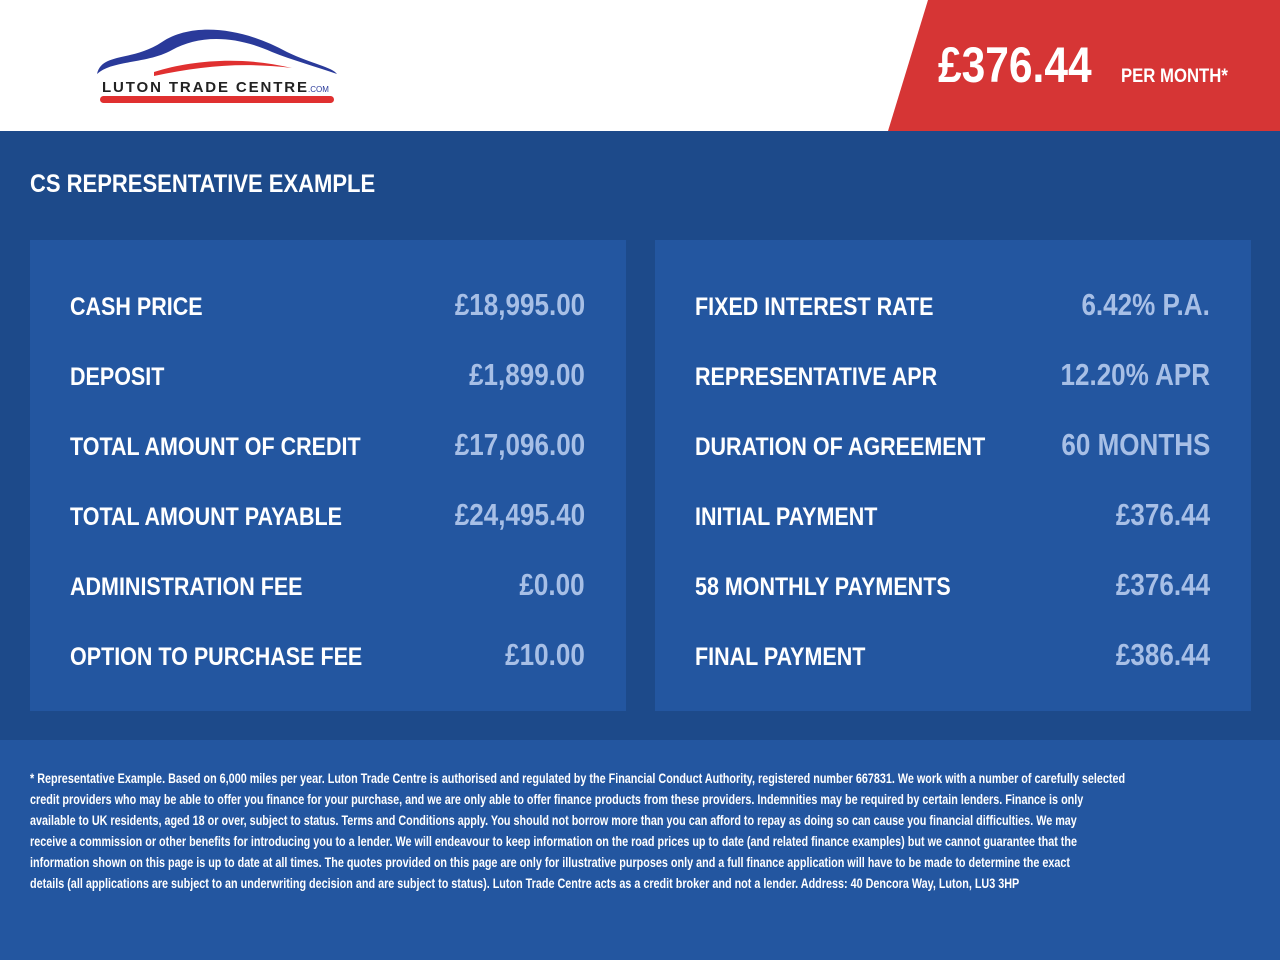 The image size is (1280, 960). I want to click on row-value: £0.00, so click(552, 584).